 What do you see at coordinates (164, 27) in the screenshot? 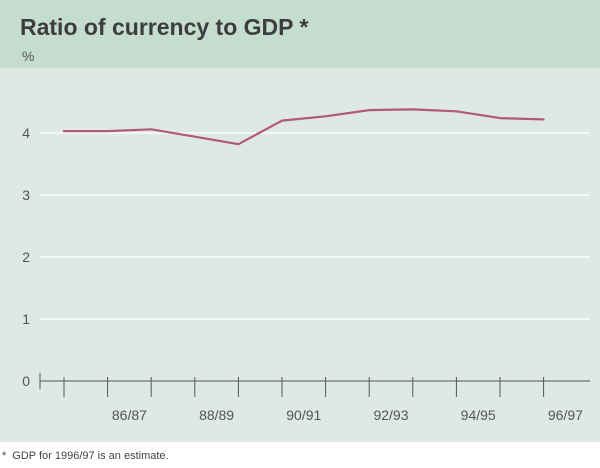
I see `chart-title: Ratio of currency to GDP *` at bounding box center [164, 27].